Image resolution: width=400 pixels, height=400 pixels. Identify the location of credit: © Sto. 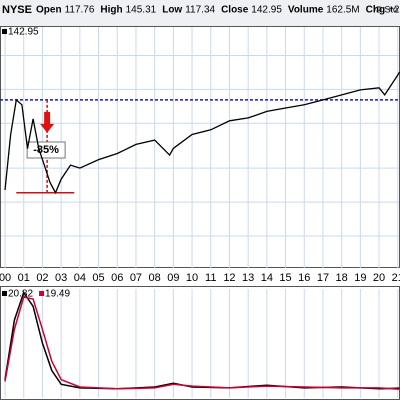
(386, 9).